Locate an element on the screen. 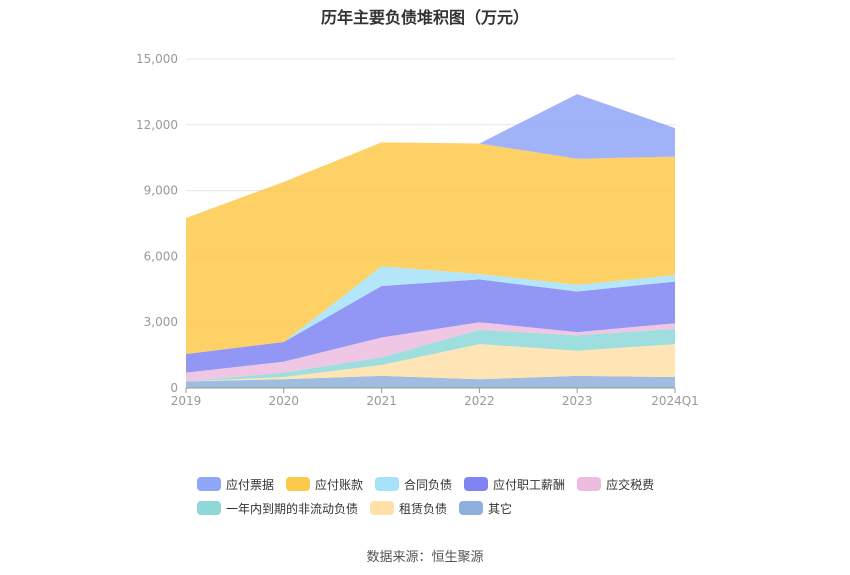 Image resolution: width=850 pixels, height=575 pixels. y-tick-label: 0 is located at coordinates (174, 388).